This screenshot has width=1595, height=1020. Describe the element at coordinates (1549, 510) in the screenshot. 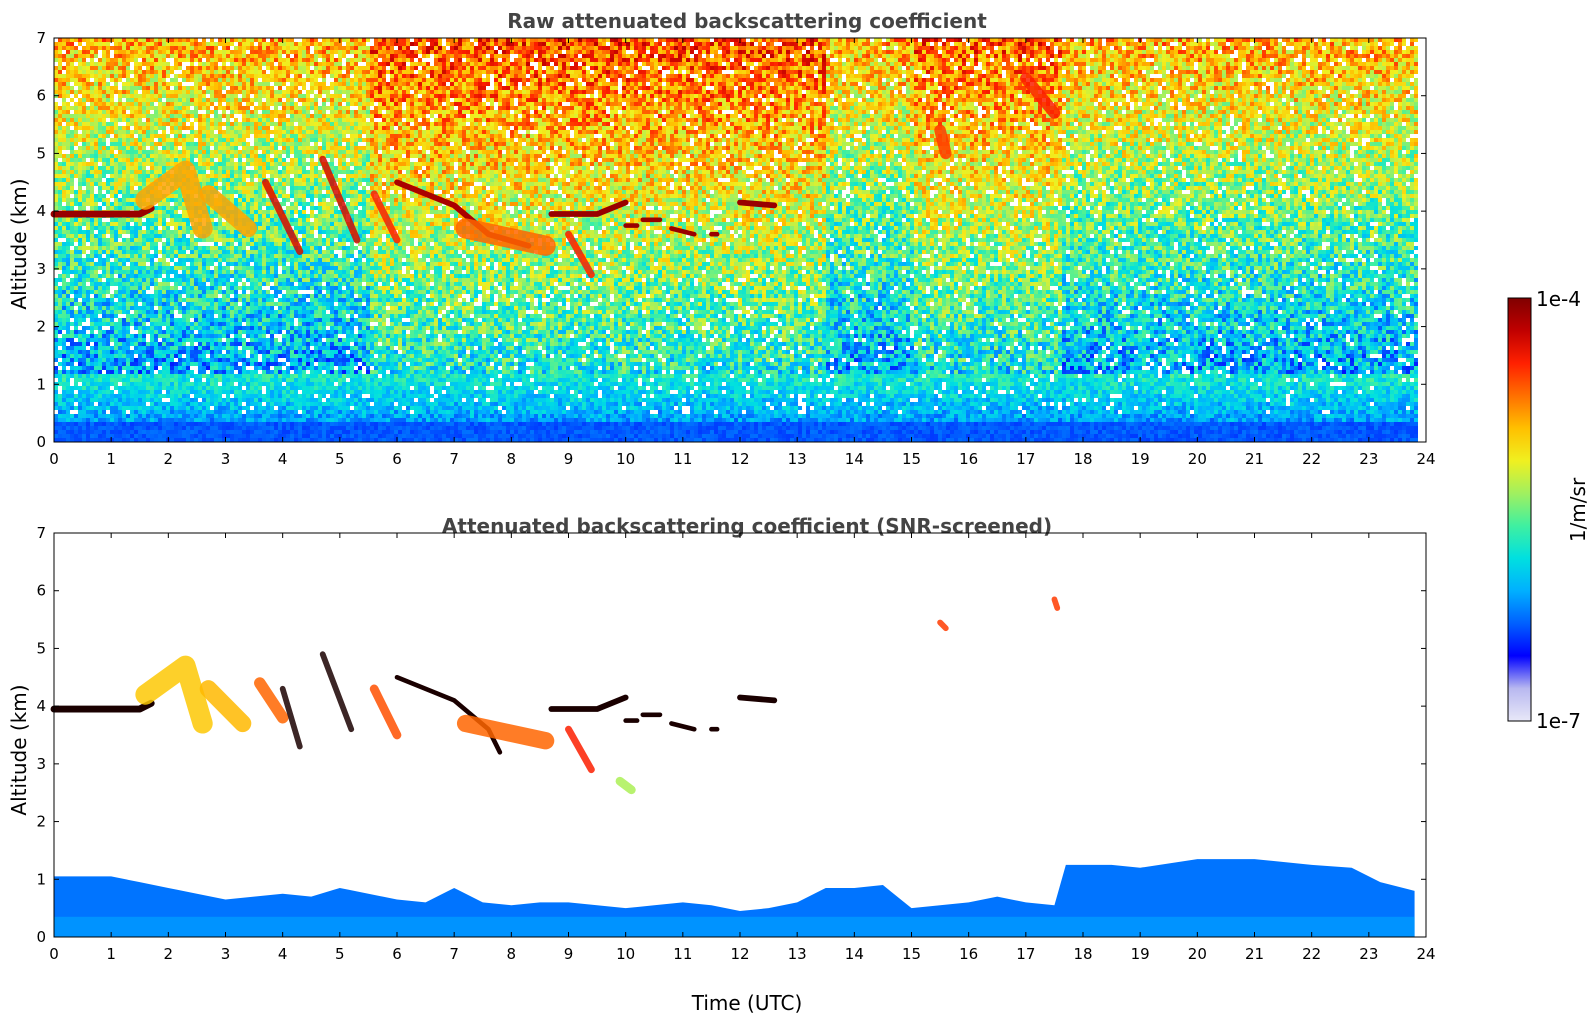

I see `colorbar: 1e-4 1e-7 1/m/sr` at that location.